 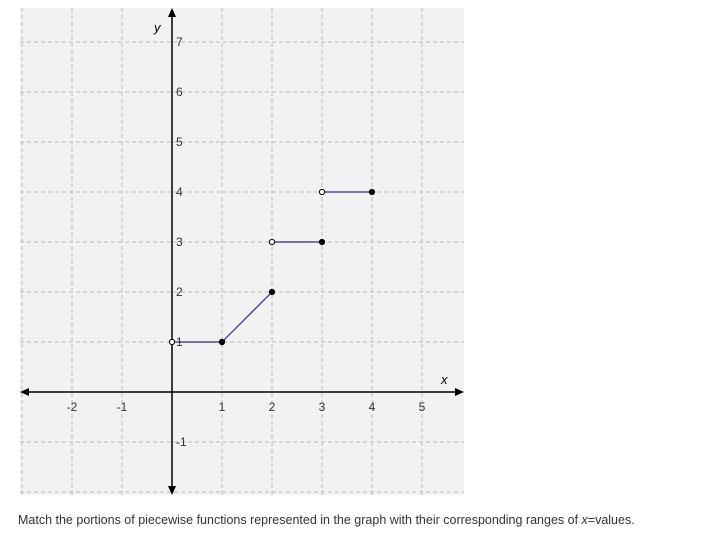 What do you see at coordinates (444, 379) in the screenshot?
I see `x-axis-label: x` at bounding box center [444, 379].